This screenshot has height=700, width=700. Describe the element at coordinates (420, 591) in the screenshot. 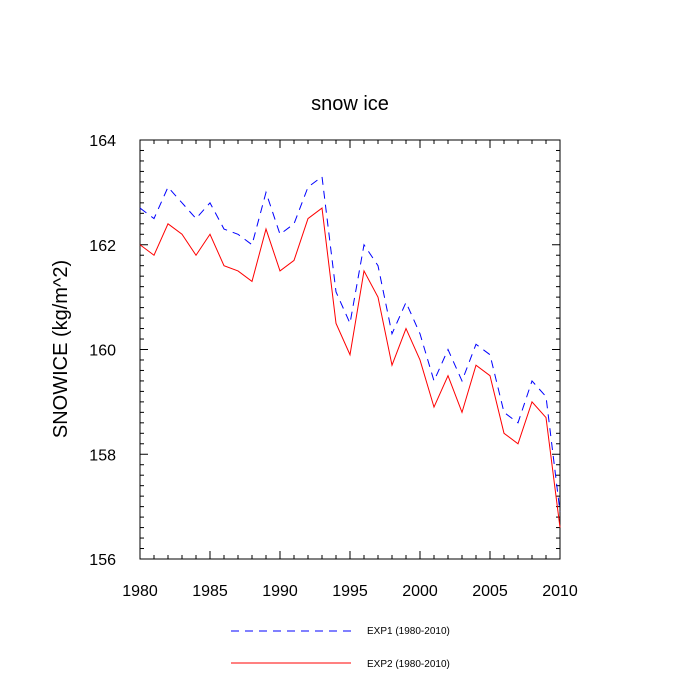

I see `x-tick-label: 2000` at that location.